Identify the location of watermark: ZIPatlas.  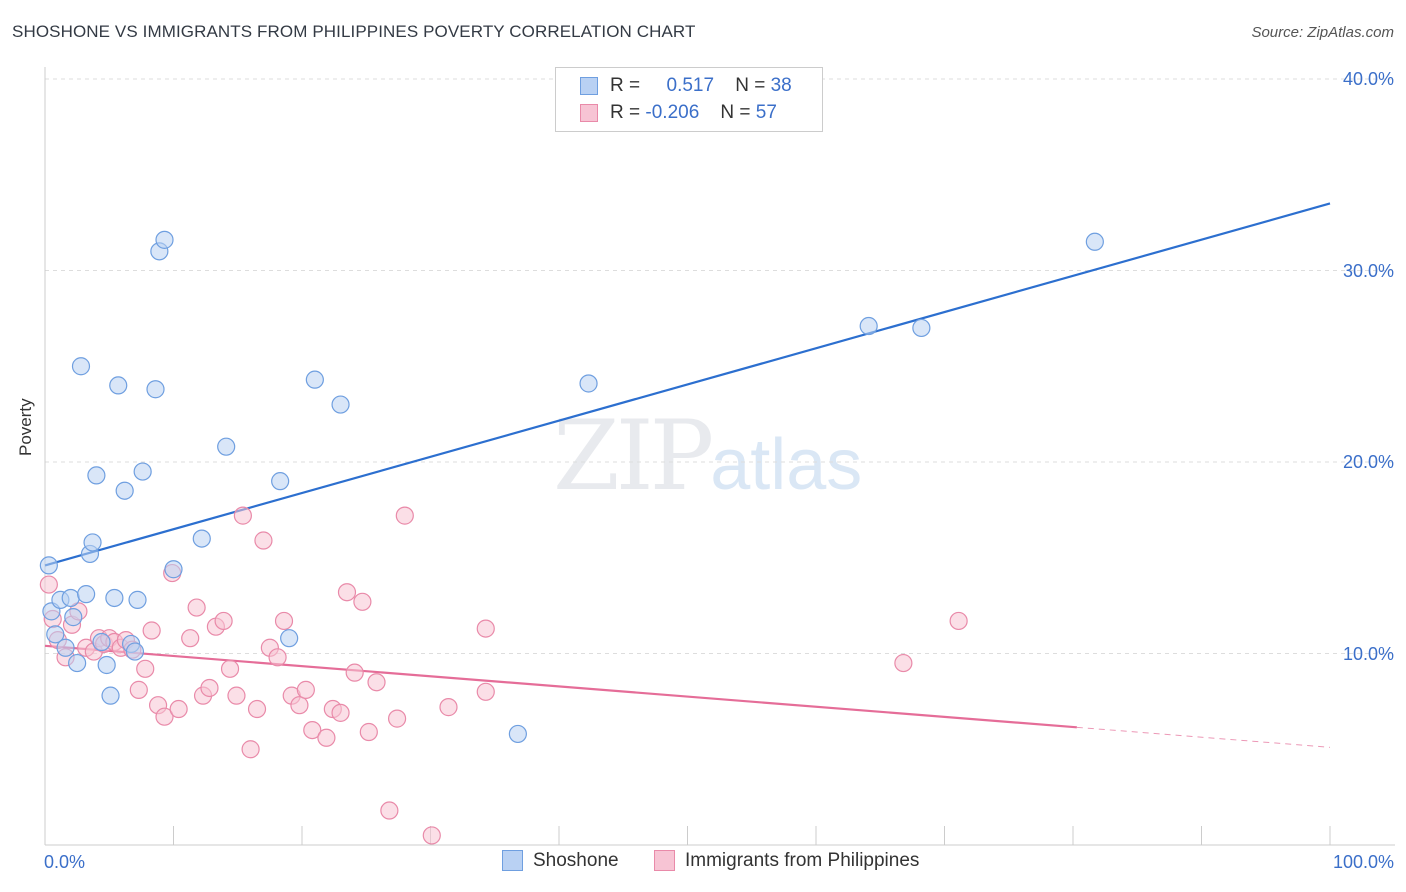
(707, 456).